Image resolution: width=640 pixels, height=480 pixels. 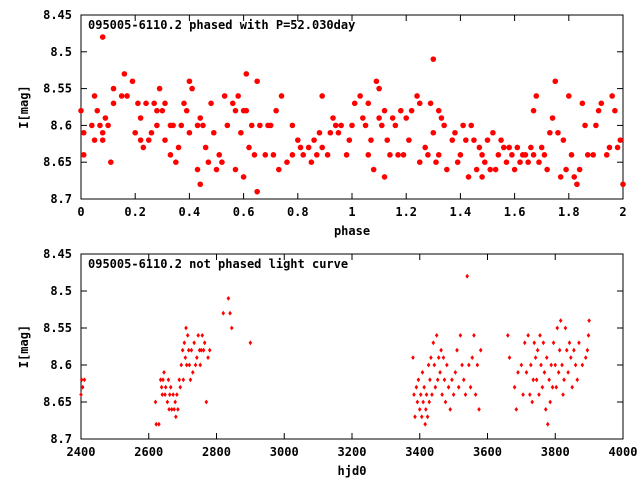 What do you see at coordinates (221, 25) in the screenshot?
I see `phased-chart-title: 095005-6110.2 phased with P=52.030day` at bounding box center [221, 25].